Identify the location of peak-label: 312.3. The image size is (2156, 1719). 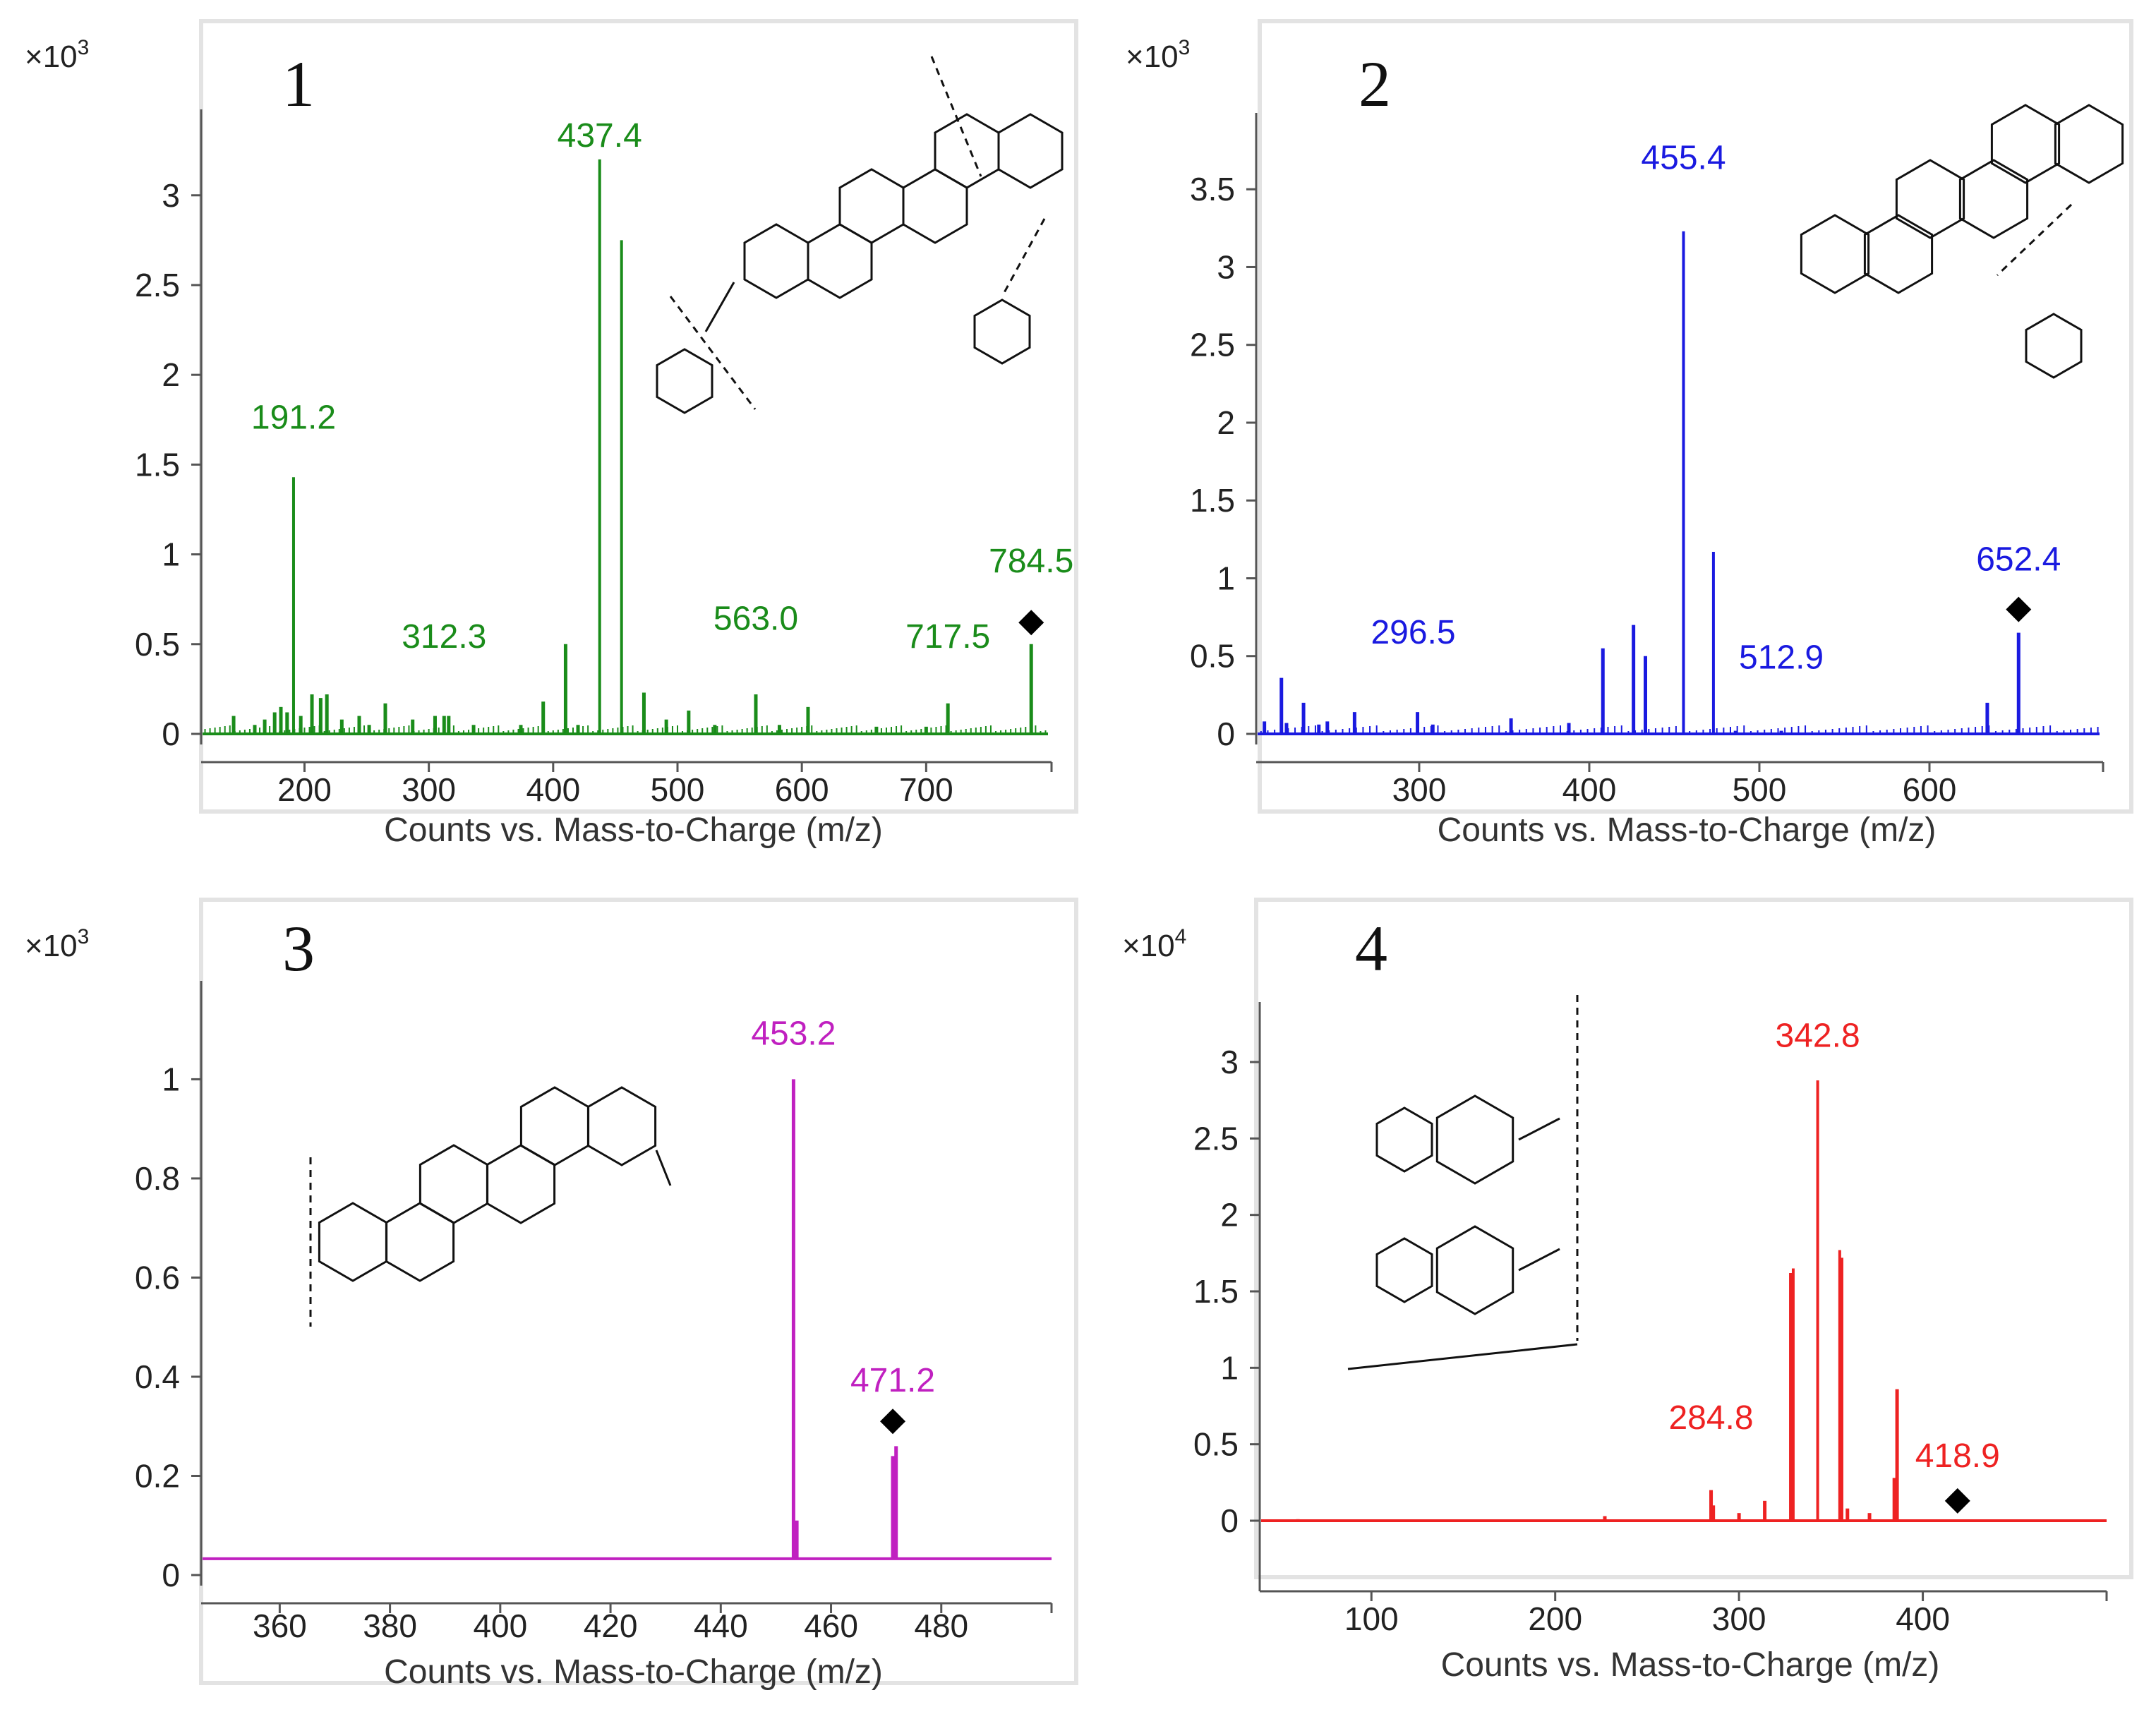
(444, 637).